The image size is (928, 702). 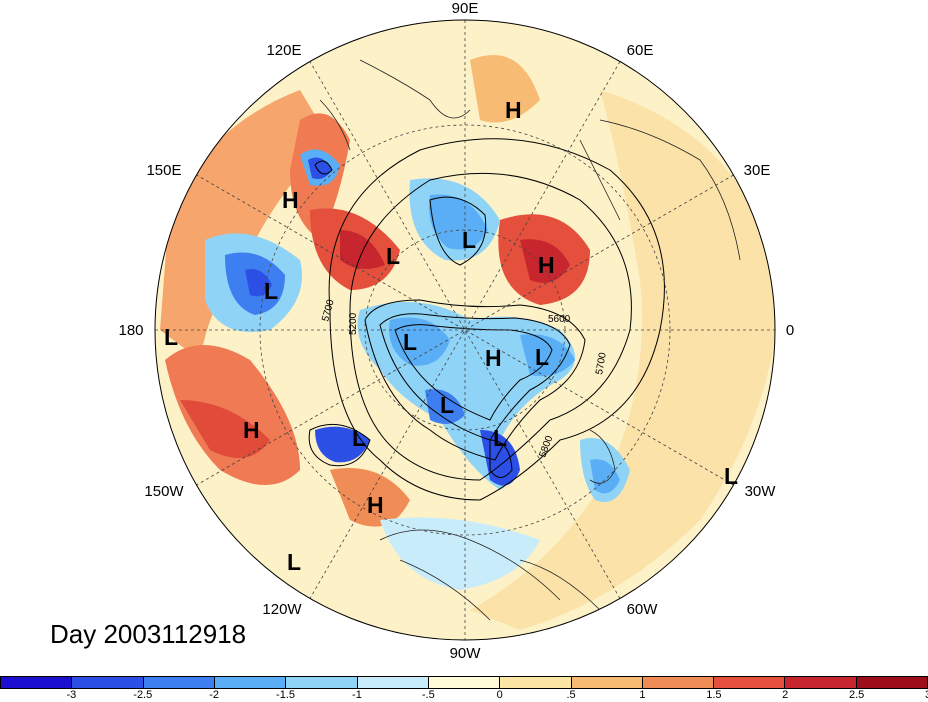 What do you see at coordinates (602, 456) in the screenshot?
I see `coast-greenland` at bounding box center [602, 456].